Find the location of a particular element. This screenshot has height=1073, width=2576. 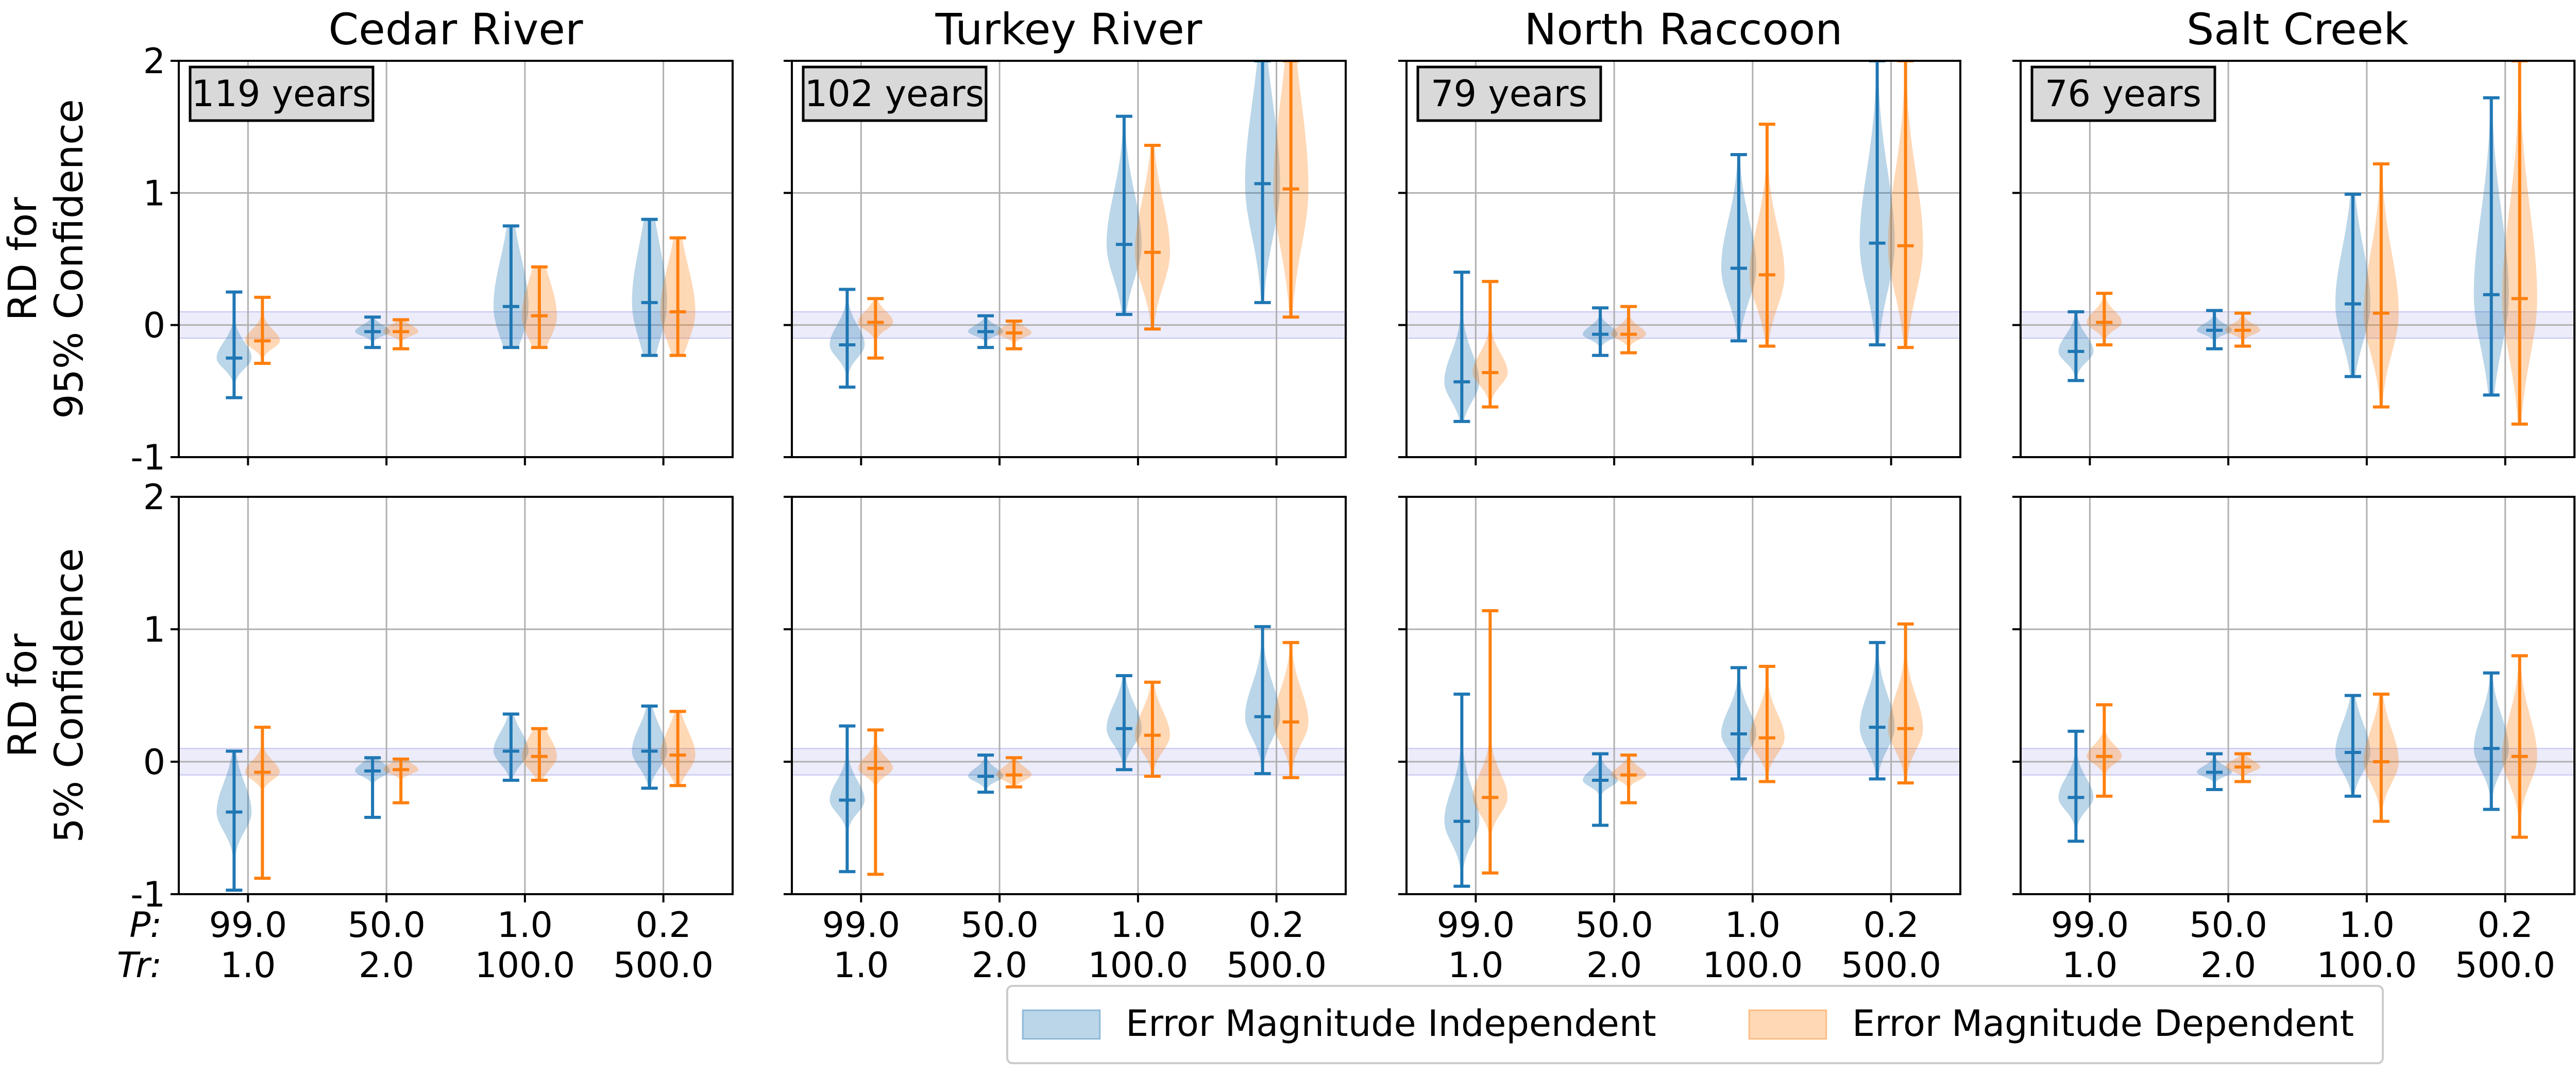

panel-title: Salt Creek is located at coordinates (2298, 29).